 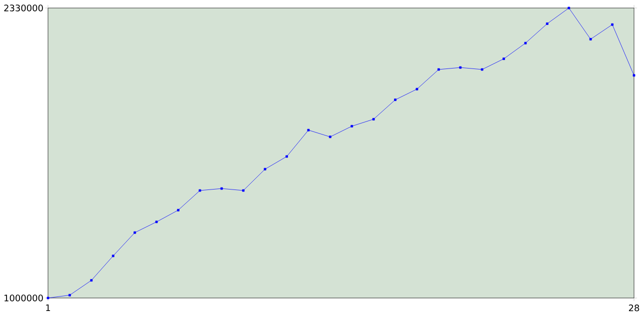 What do you see at coordinates (48, 308) in the screenshot?
I see `x-tick-label: 1` at bounding box center [48, 308].